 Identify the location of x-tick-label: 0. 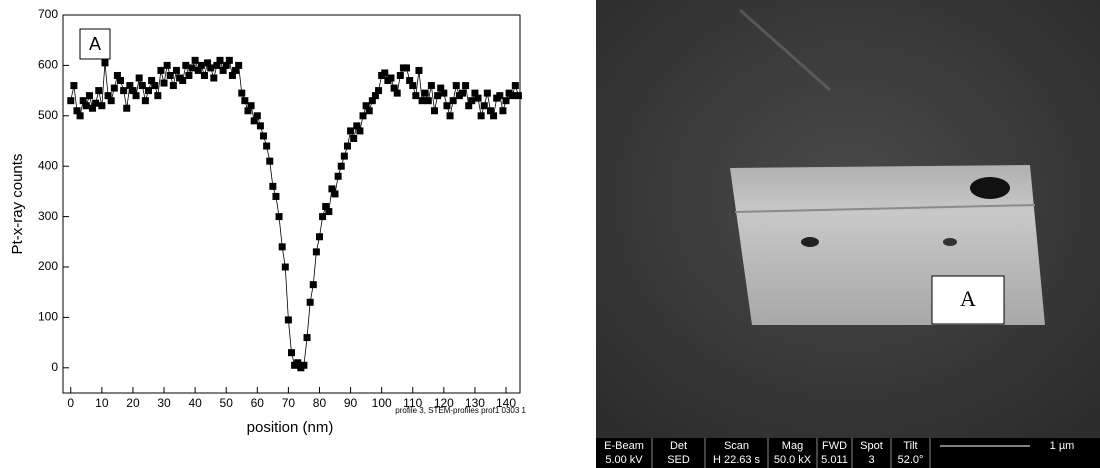
(70, 403).